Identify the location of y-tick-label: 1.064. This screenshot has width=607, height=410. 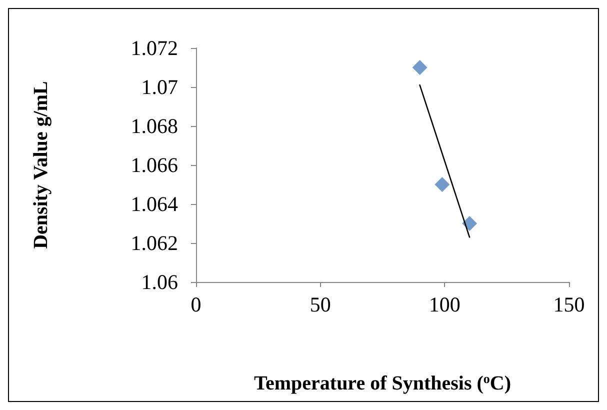
(154, 204).